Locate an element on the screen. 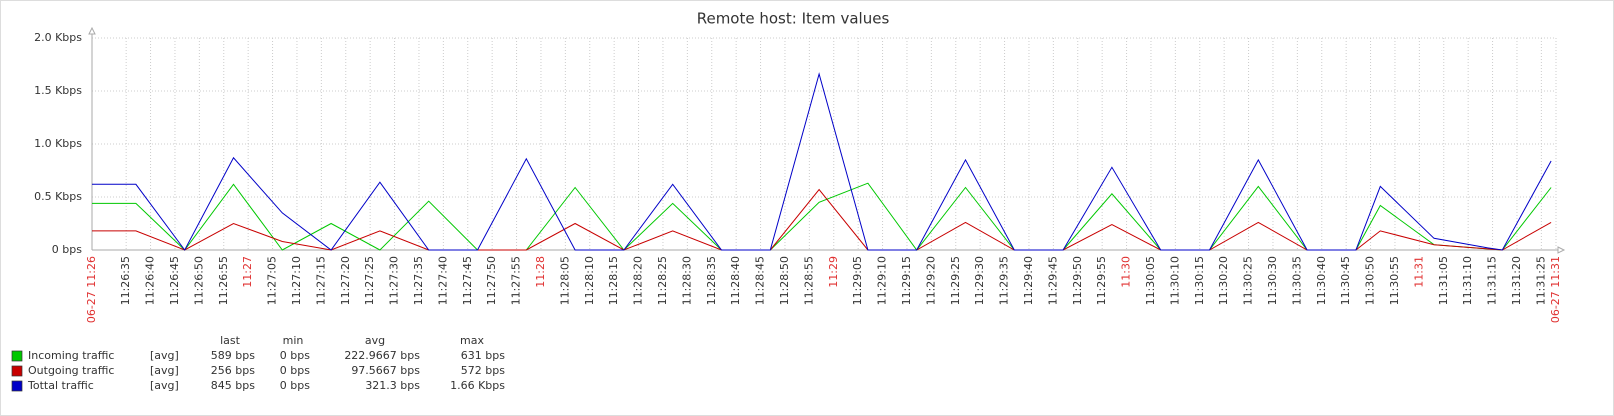 Image resolution: width=1614 pixels, height=416 pixels. x-tick-label: 11:28:40 is located at coordinates (735, 280).